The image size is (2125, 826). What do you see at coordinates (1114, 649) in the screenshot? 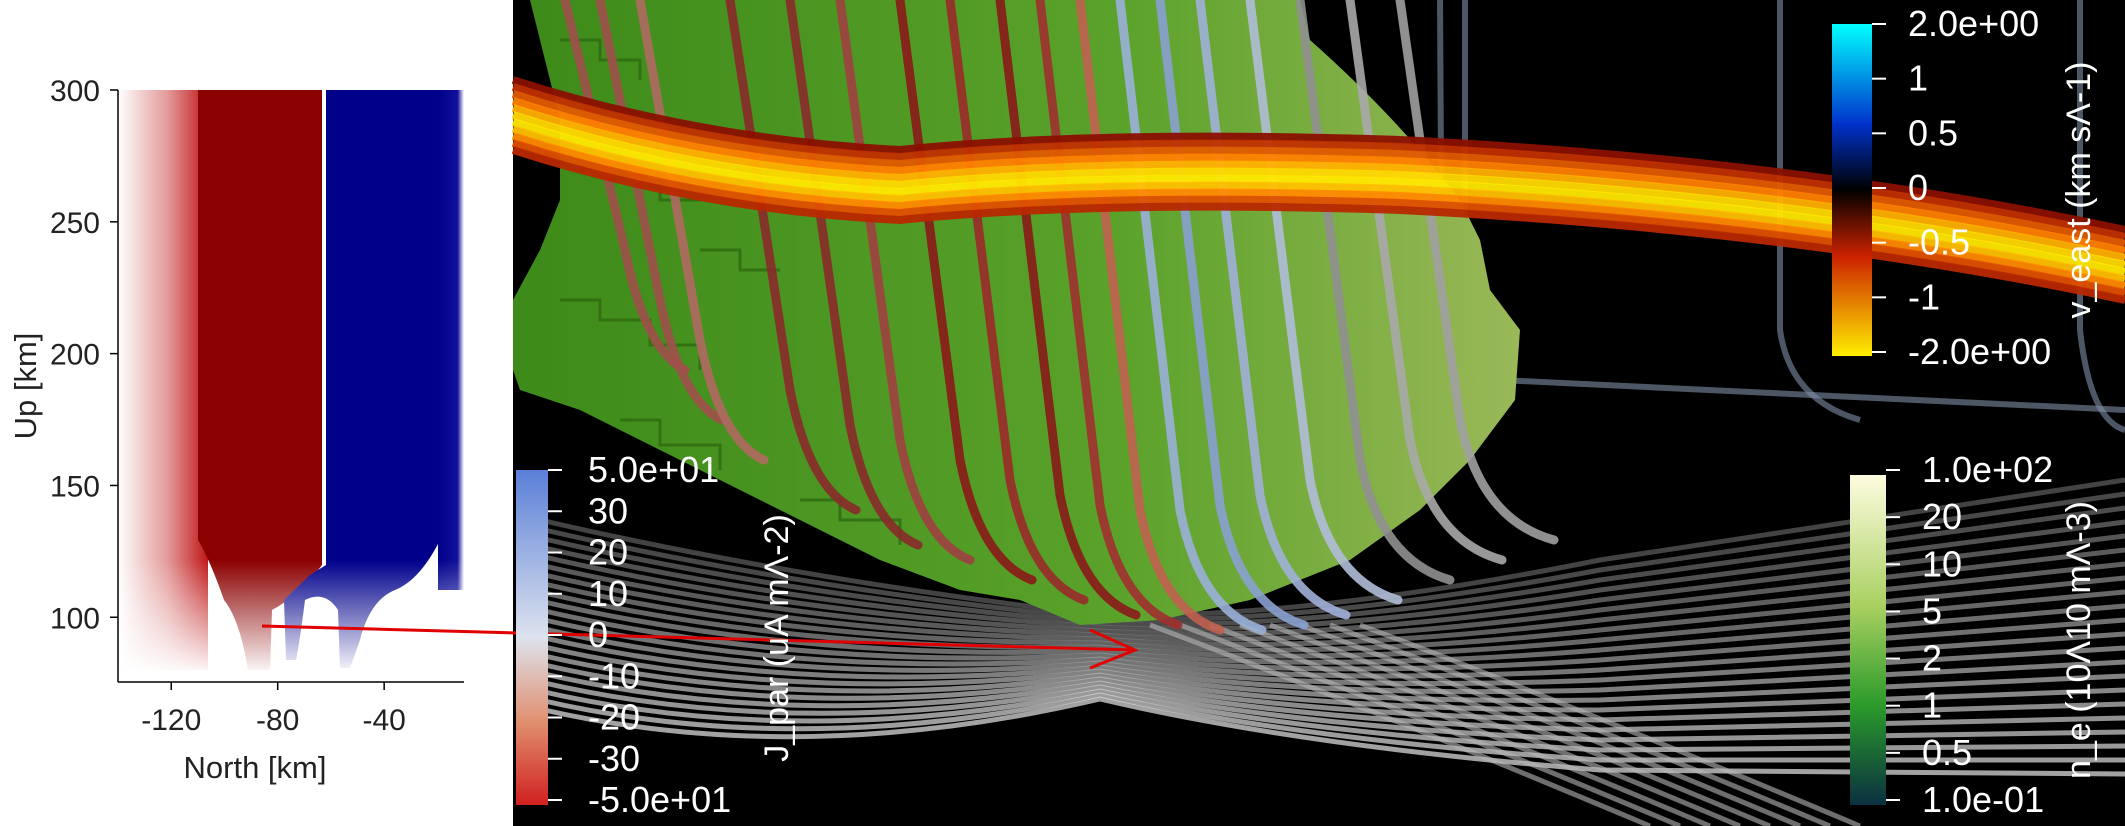
I see `annotation-arrow-head` at bounding box center [1114, 649].